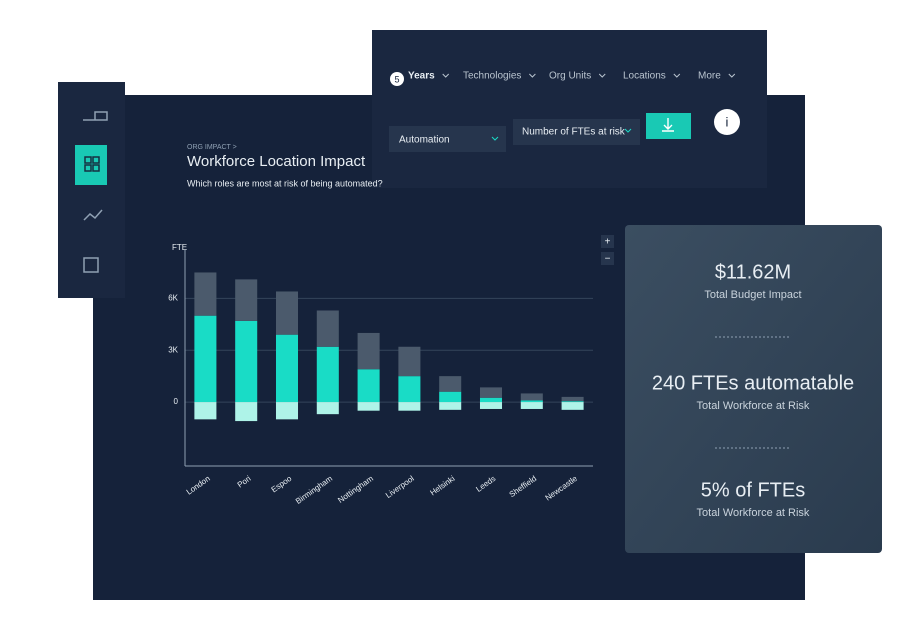  I want to click on kpi-label: Total Budget Impact, so click(752, 295).